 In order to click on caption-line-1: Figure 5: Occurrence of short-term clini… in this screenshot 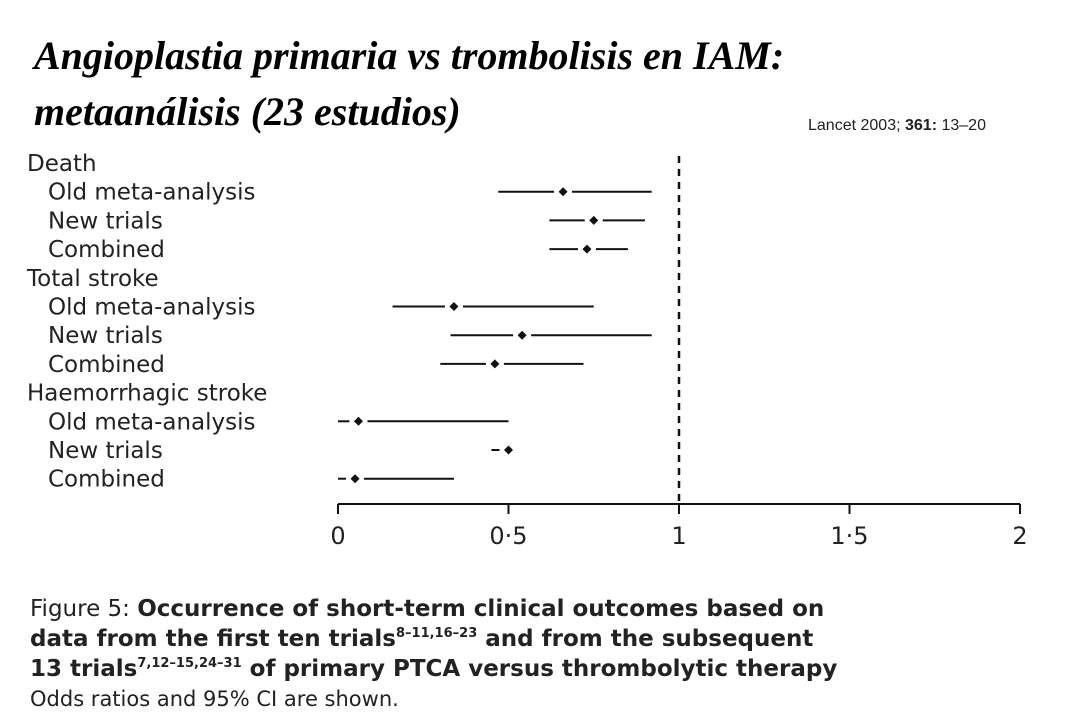, I will do `click(550, 609)`.